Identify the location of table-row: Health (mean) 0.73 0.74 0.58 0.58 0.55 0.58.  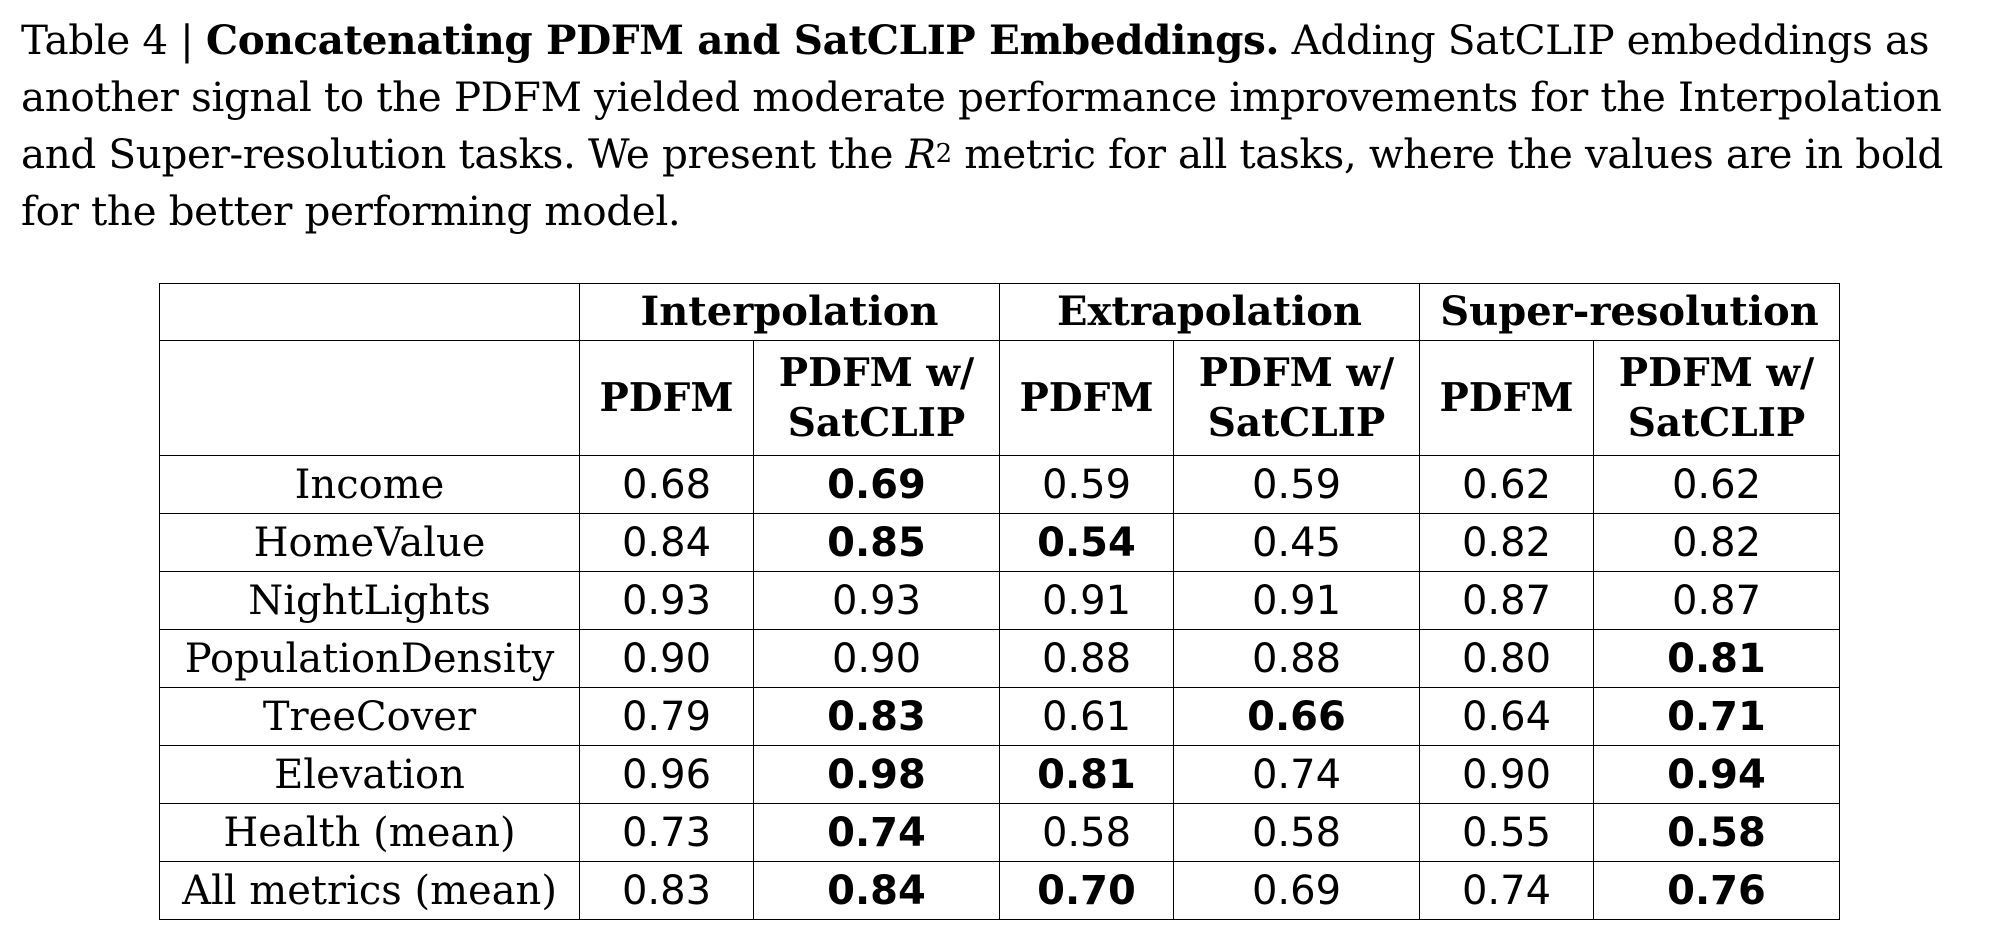
(999, 832).